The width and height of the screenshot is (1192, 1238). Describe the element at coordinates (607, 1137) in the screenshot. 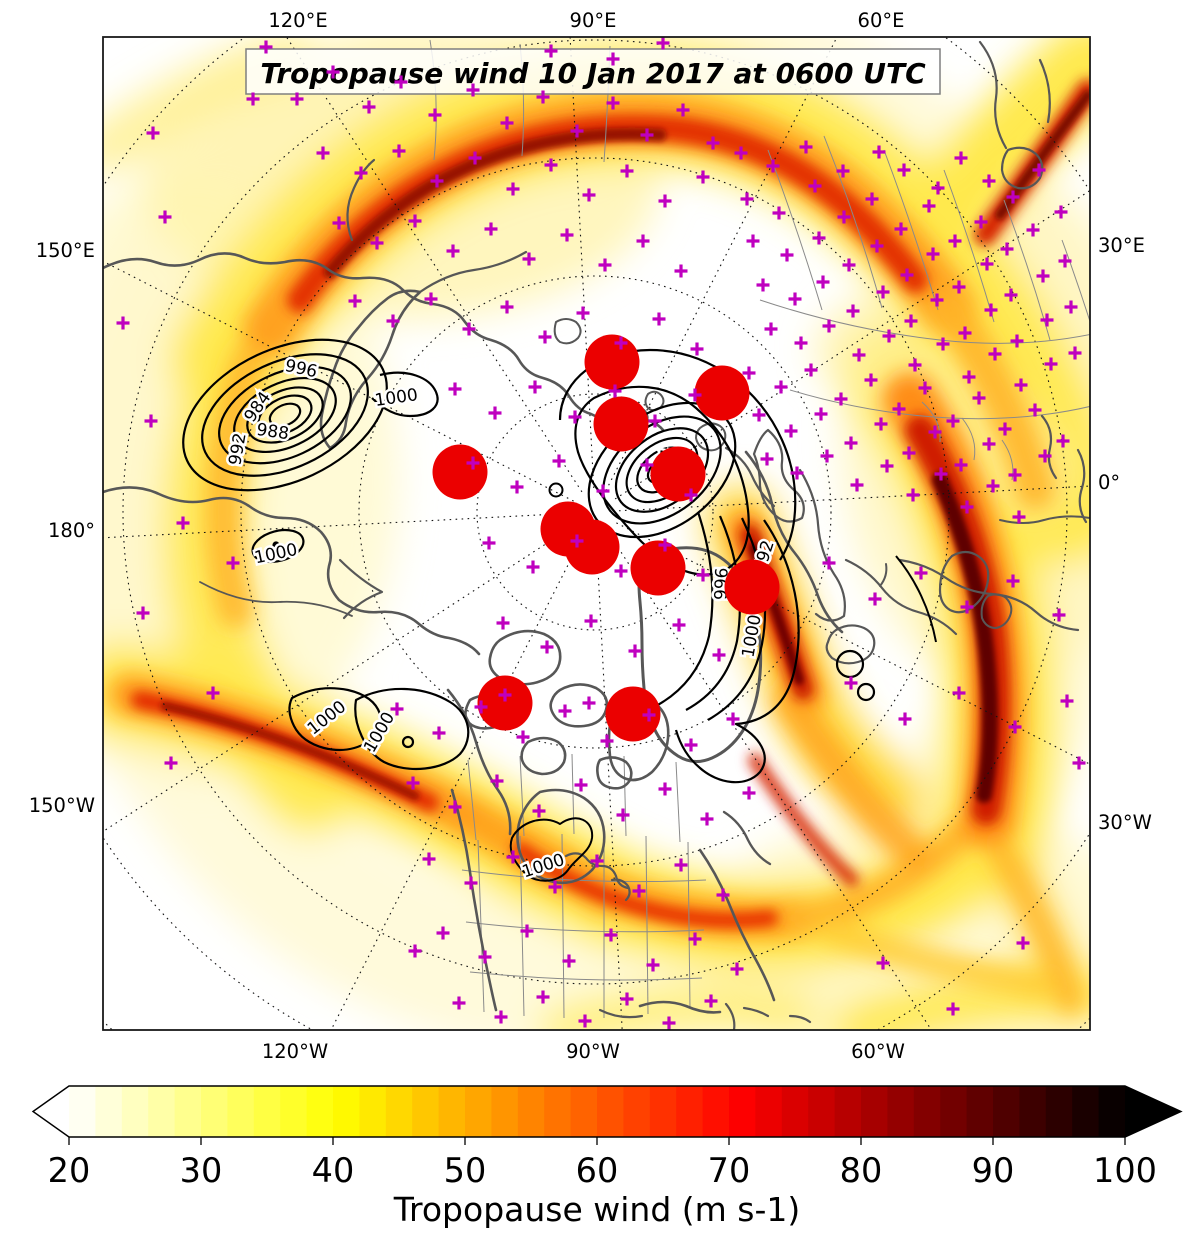

I see `colorbar: 20 30 40 50 60 70 80 90 100` at that location.